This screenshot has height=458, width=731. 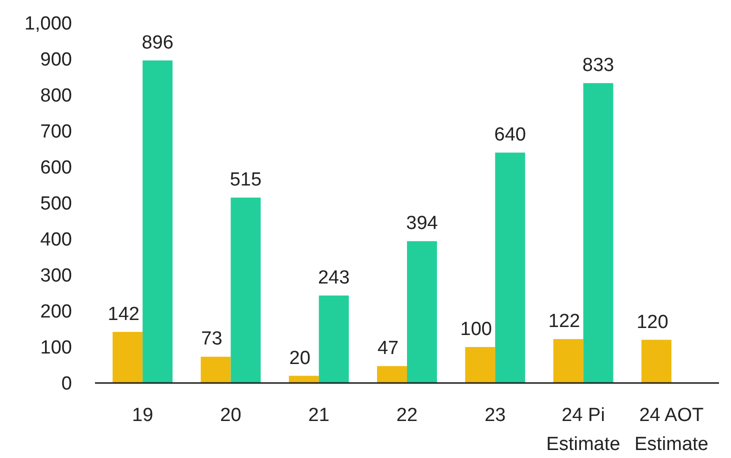 I want to click on y-tick-label: 0, so click(x=66, y=384).